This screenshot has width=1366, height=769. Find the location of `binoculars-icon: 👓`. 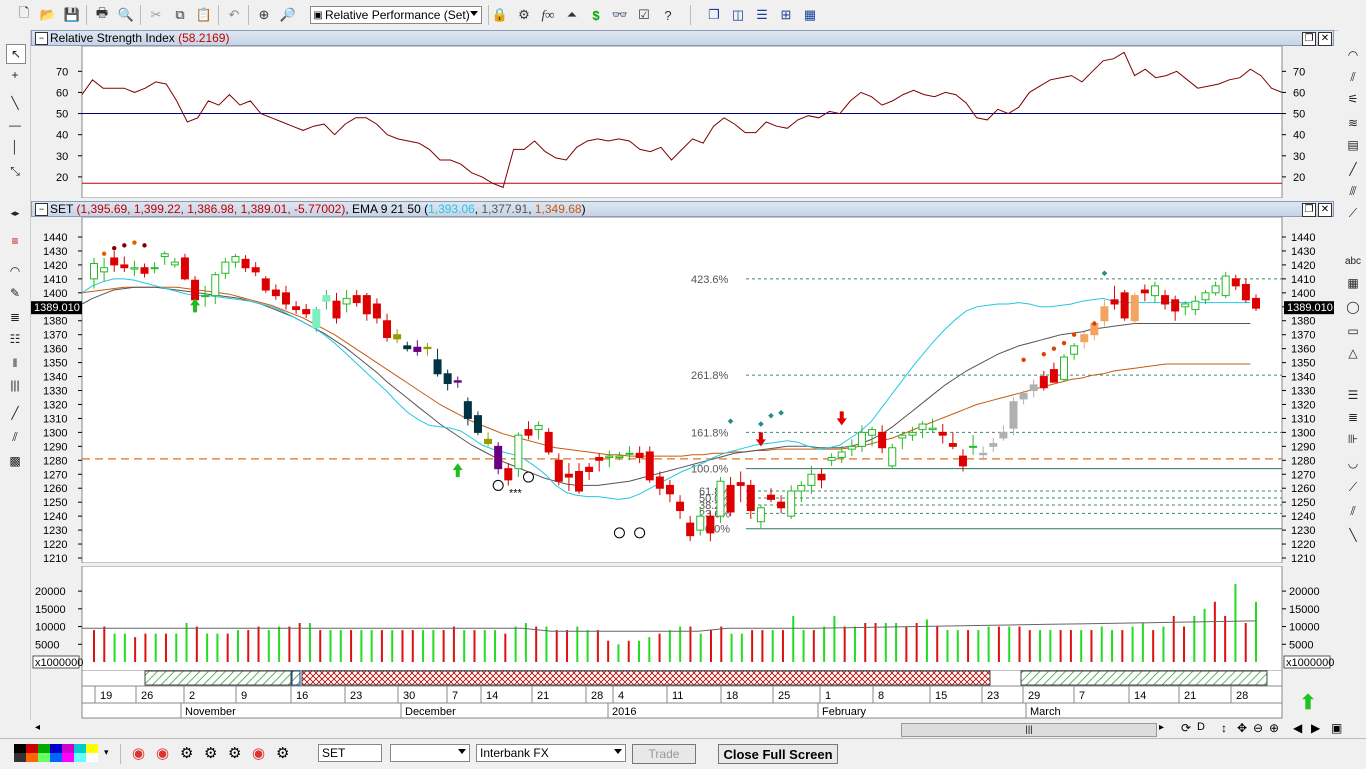

binoculars-icon: 👓 is located at coordinates (620, 14).